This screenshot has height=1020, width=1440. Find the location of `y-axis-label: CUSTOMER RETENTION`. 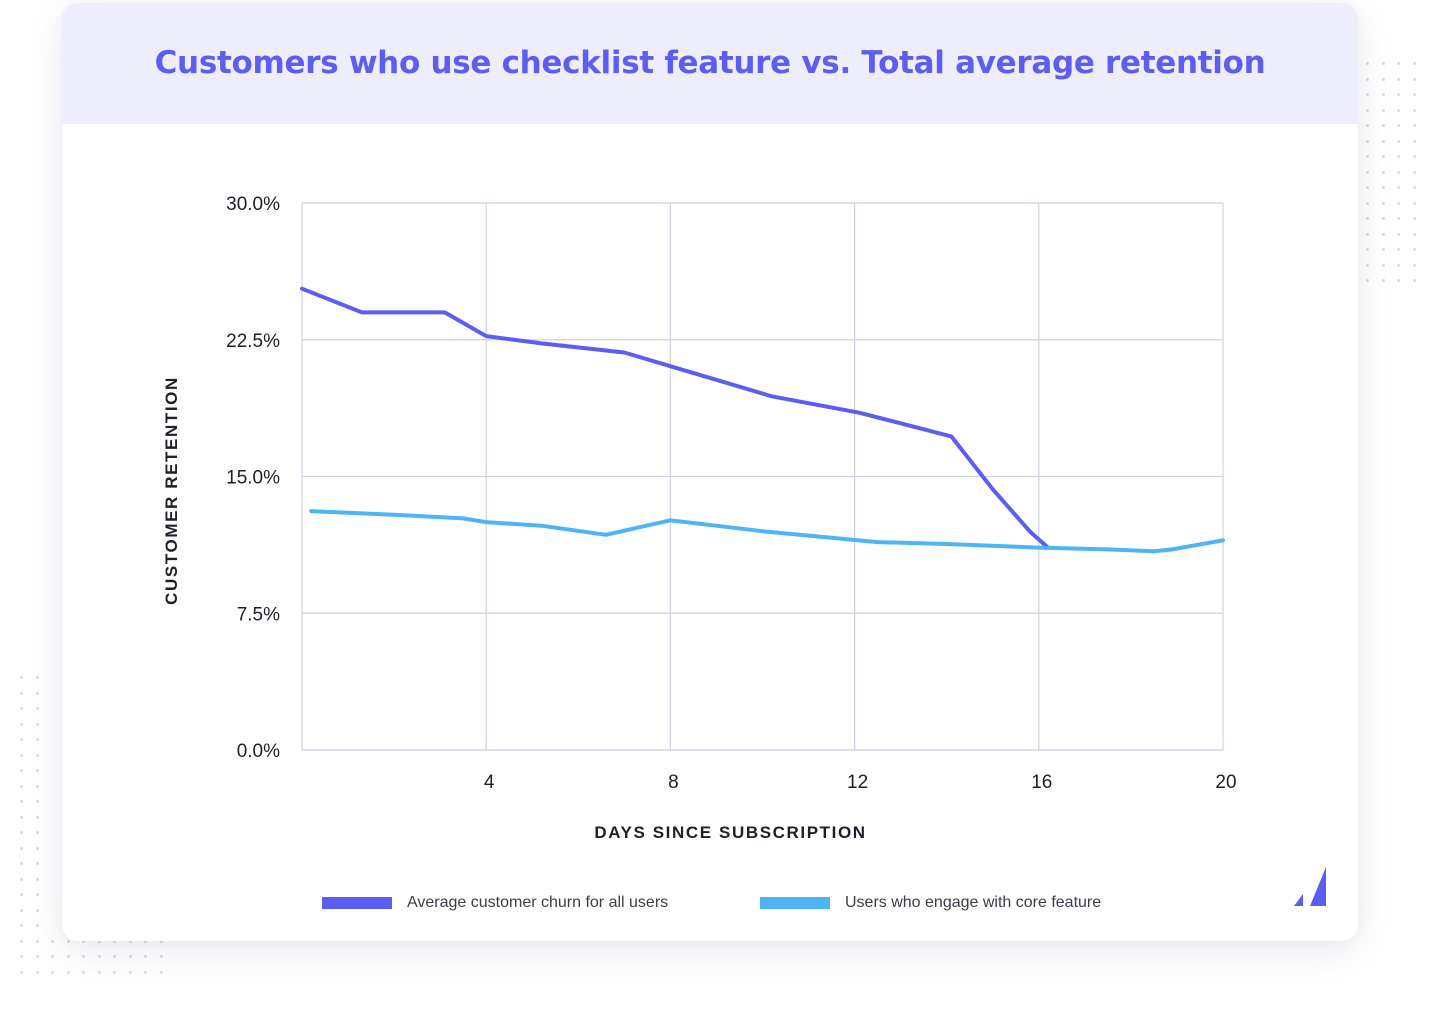

y-axis-label: CUSTOMER RETENTION is located at coordinates (171, 490).